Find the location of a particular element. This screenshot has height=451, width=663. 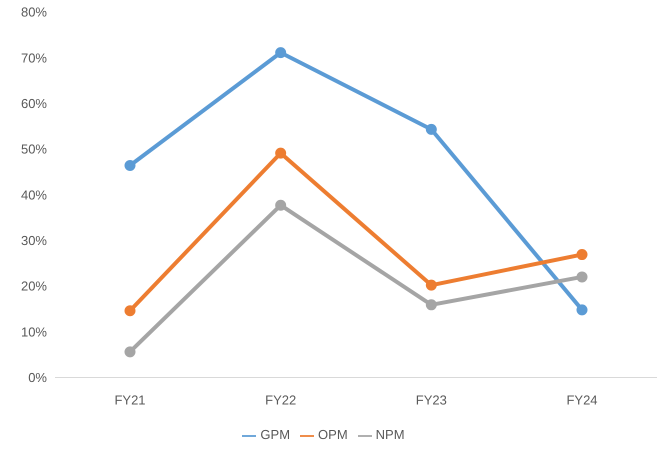

legend-label: NPM is located at coordinates (390, 434).